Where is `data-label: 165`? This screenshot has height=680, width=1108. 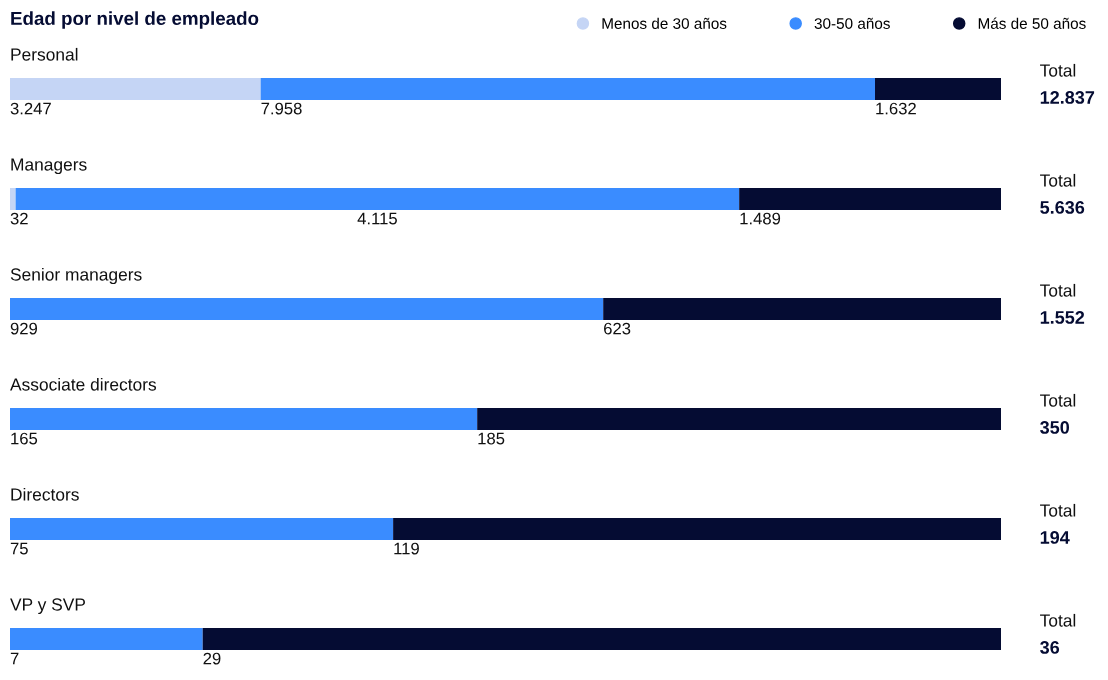
data-label: 165 is located at coordinates (24, 438).